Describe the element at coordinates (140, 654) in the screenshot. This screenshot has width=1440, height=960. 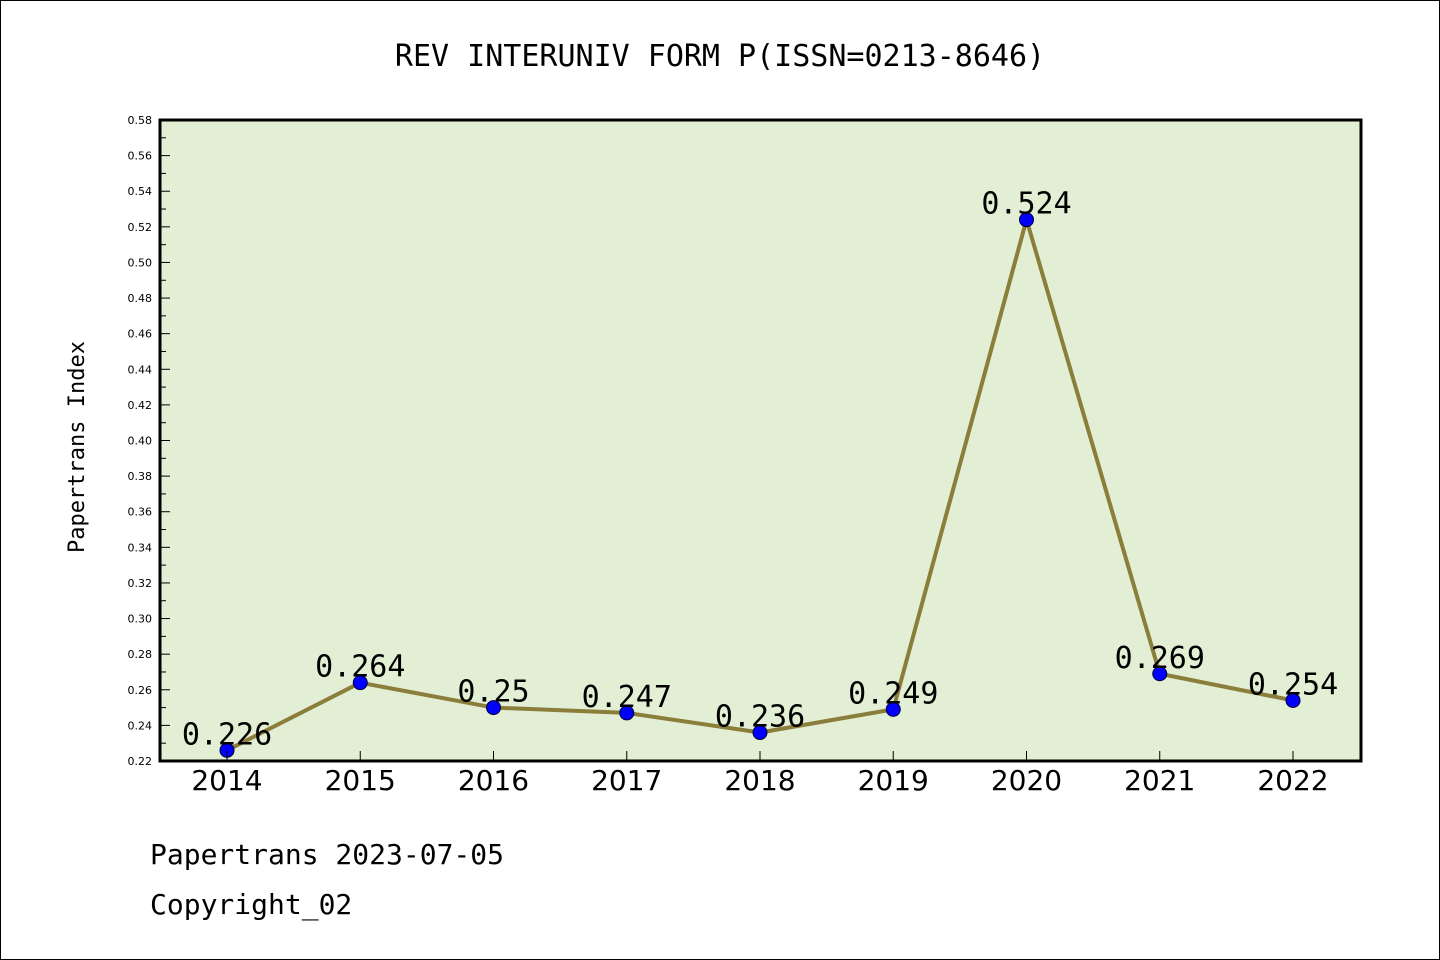
I see `y-tick-label: 0.28` at that location.